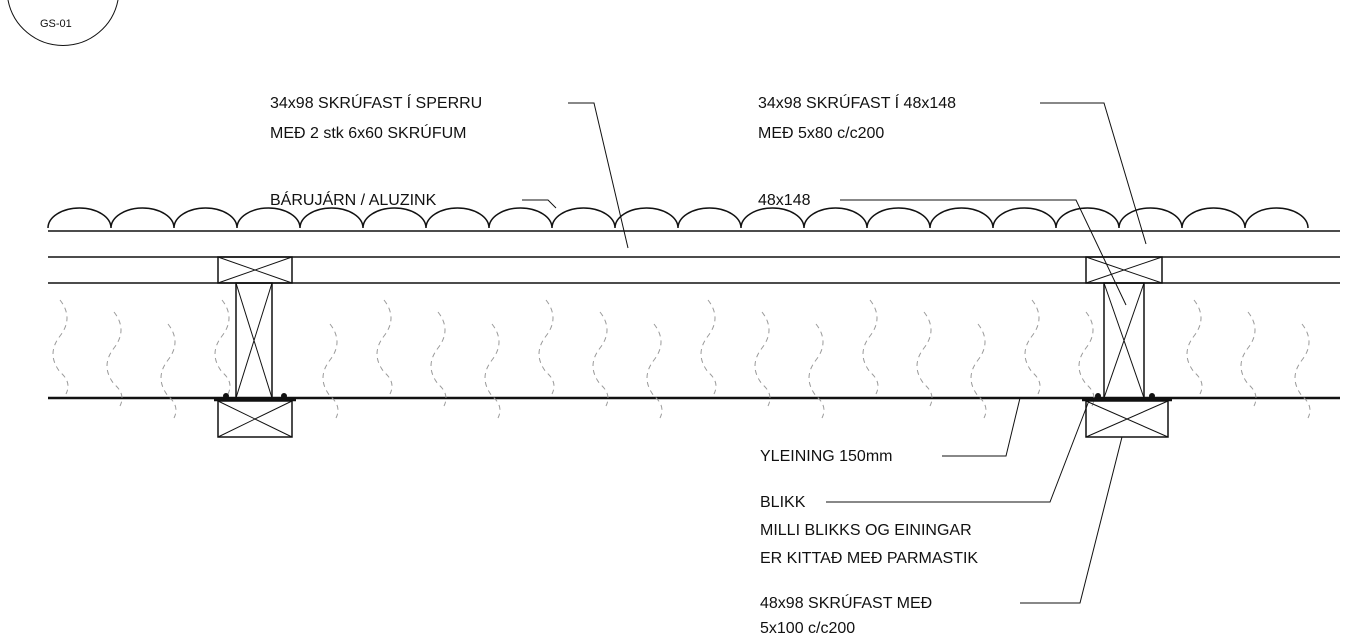 The height and width of the screenshot is (638, 1370). I want to click on leader-batten-rafter, so click(598, 175).